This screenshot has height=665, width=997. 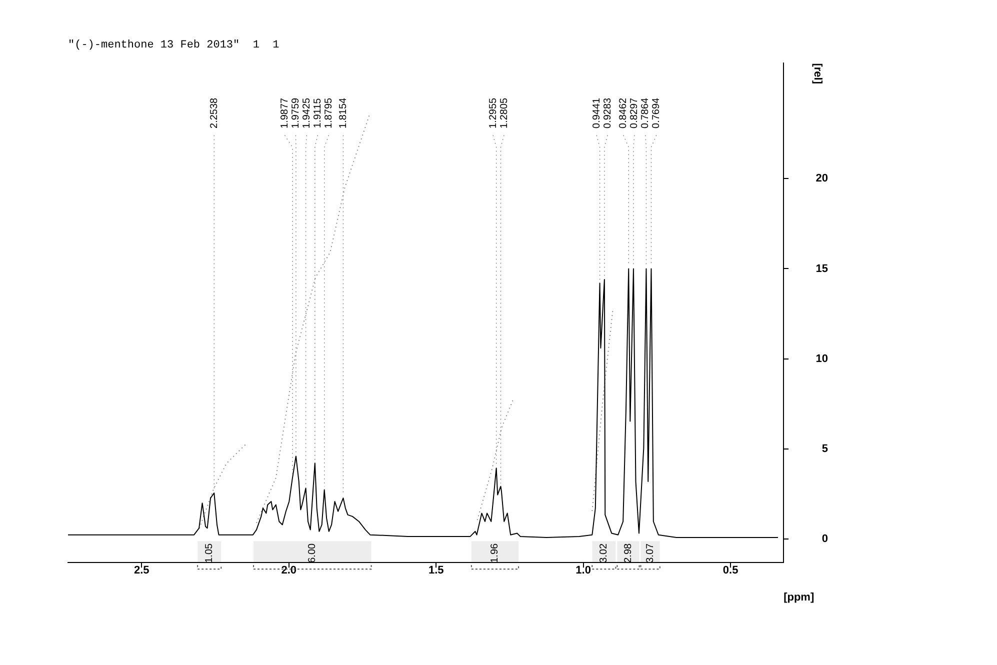 I want to click on band-label: 1.96, so click(x=495, y=552).